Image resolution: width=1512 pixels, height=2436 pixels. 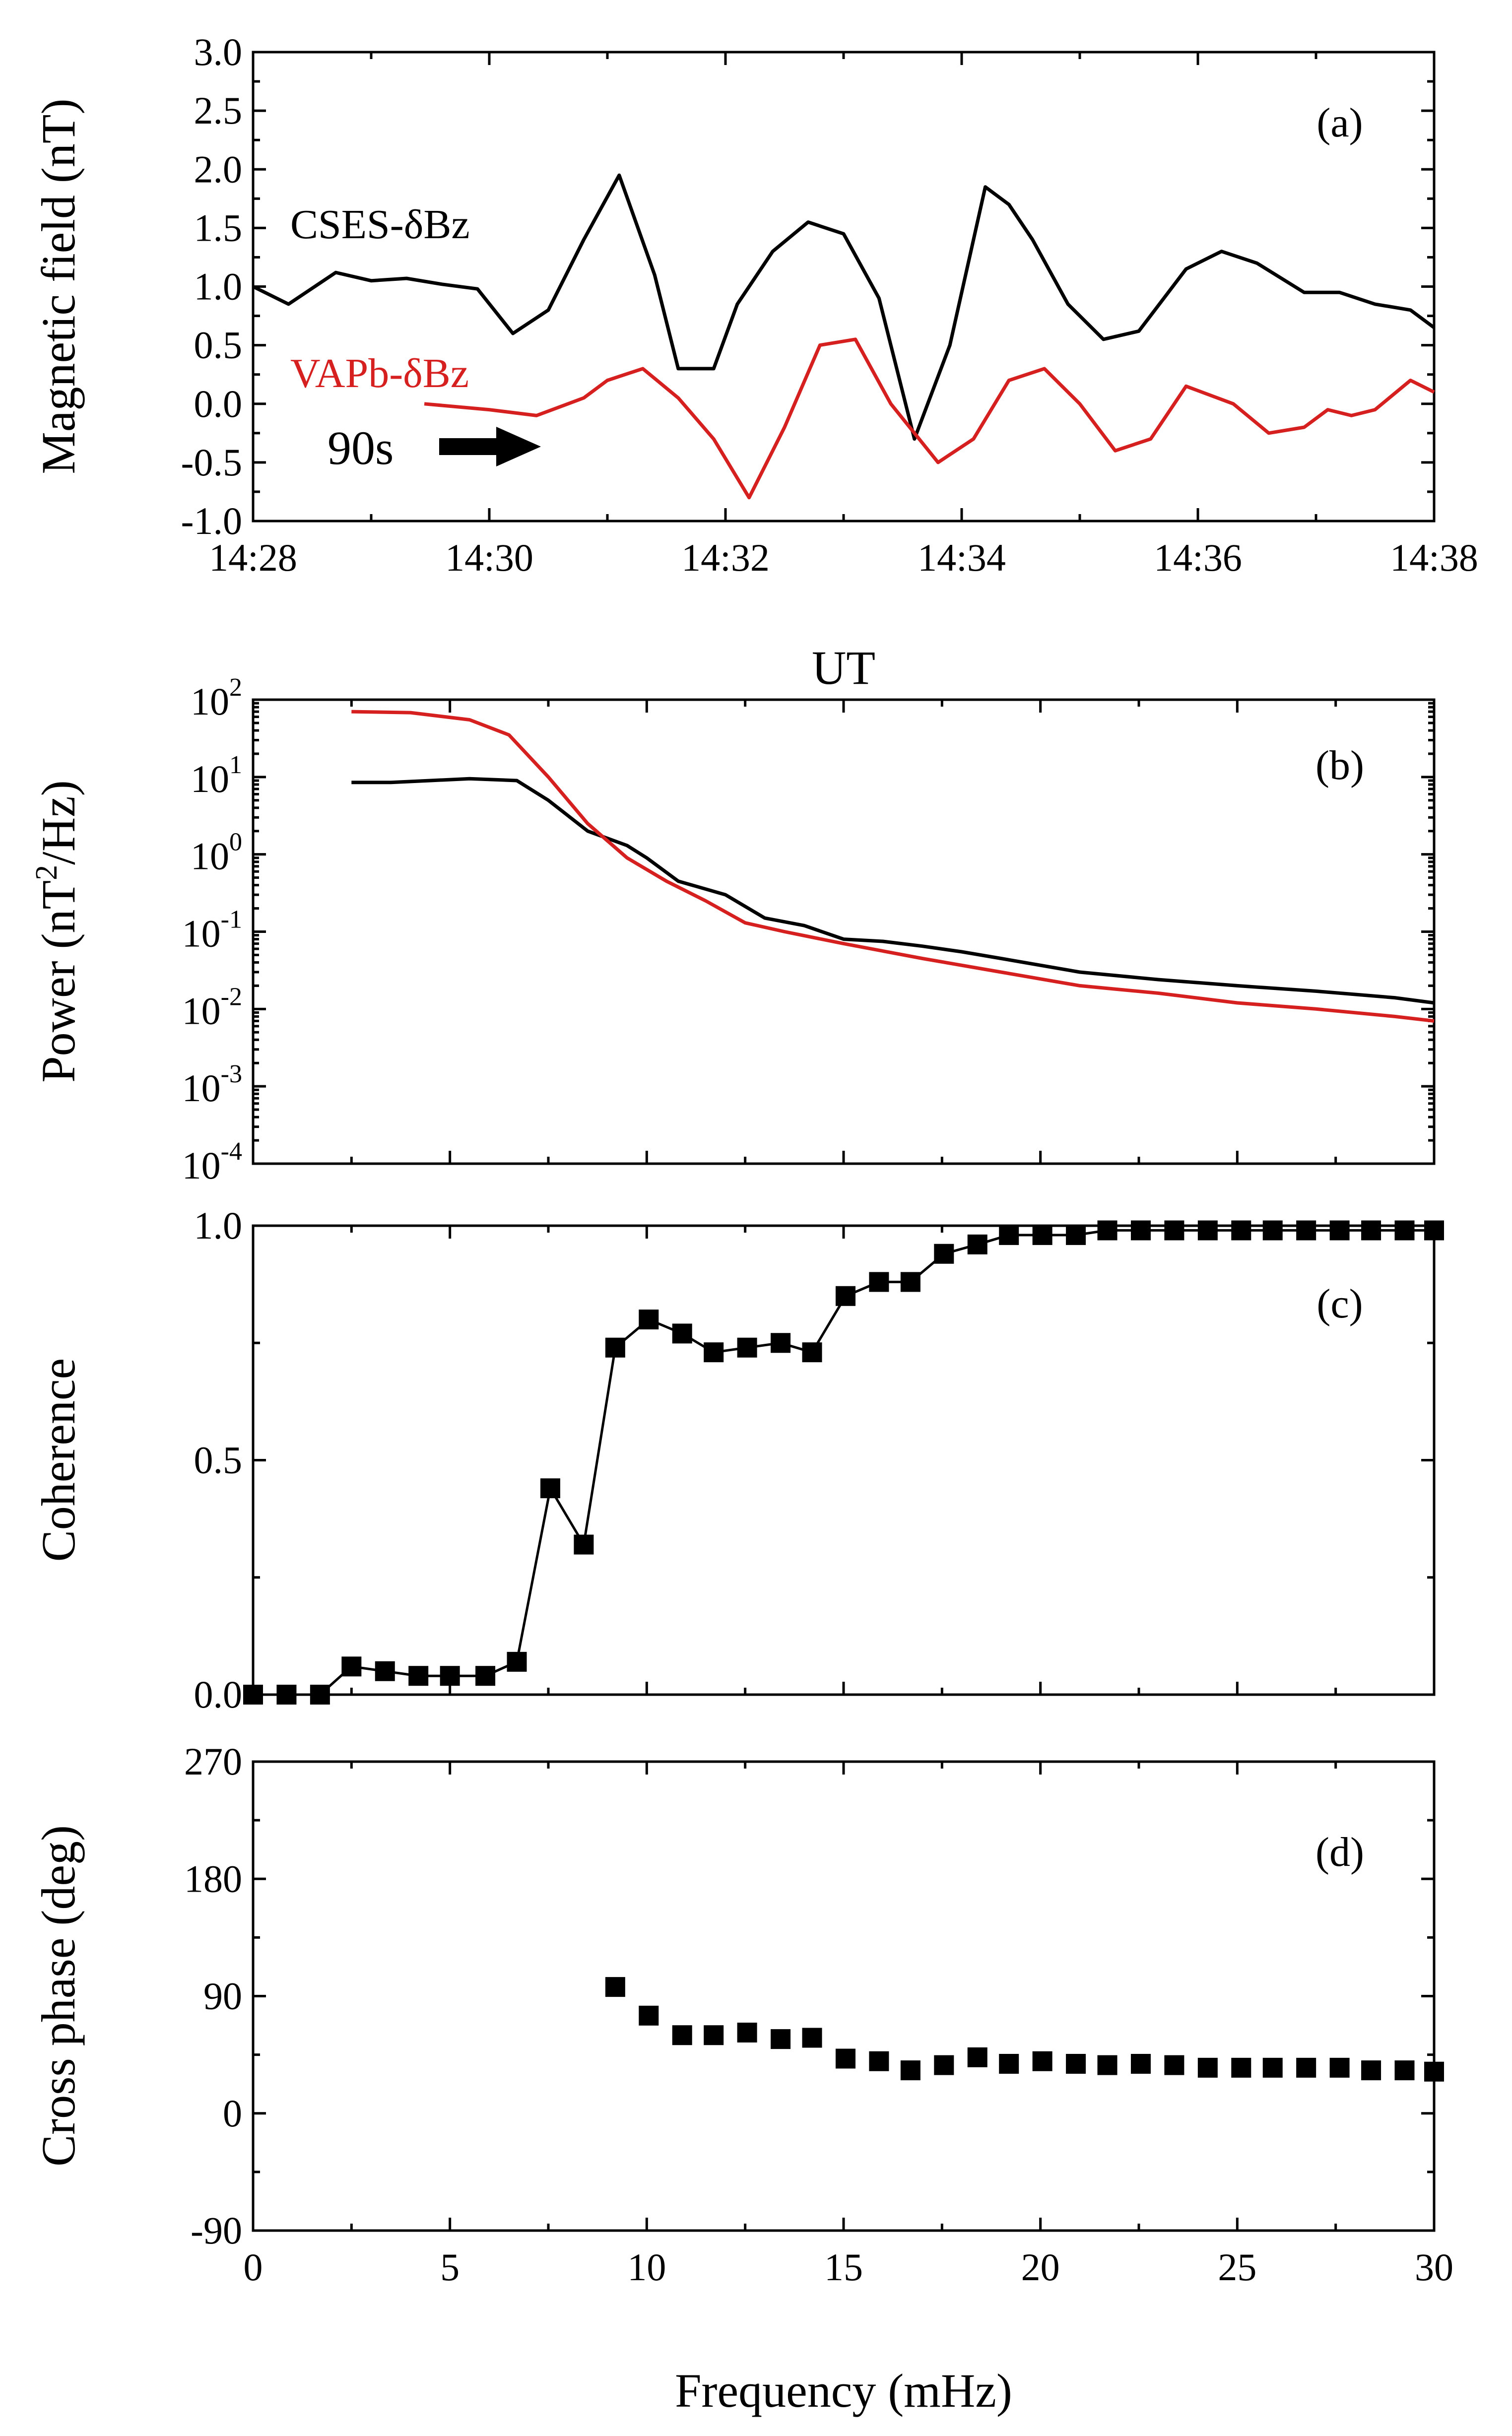 I want to click on panel-a-ytick-label: 1.0, so click(x=218, y=286).